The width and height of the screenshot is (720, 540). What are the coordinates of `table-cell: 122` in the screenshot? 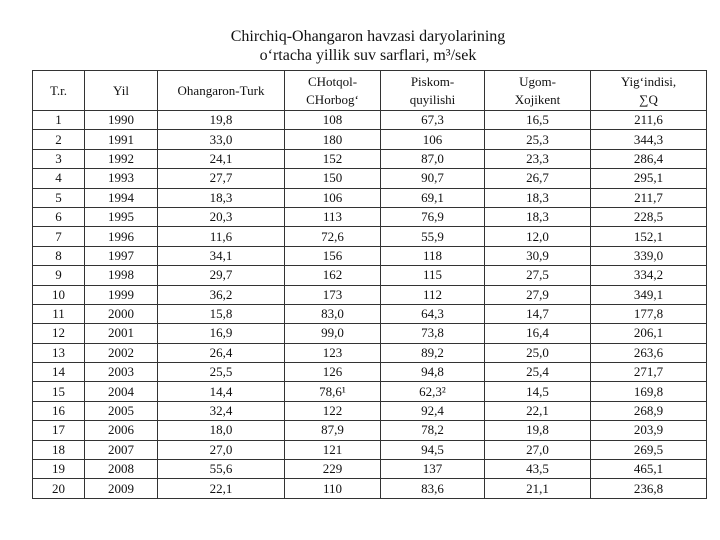 It's located at (332, 411).